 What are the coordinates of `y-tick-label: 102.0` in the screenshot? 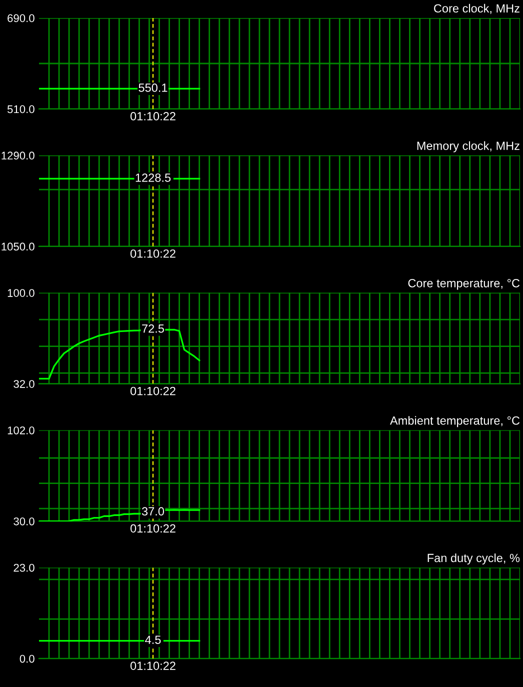 It's located at (21, 430).